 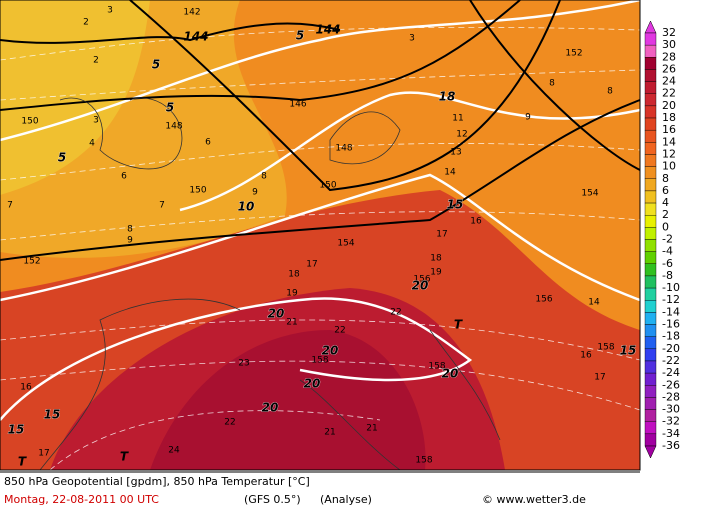 What do you see at coordinates (669, 117) in the screenshot?
I see `colorbar-label: 18` at bounding box center [669, 117].